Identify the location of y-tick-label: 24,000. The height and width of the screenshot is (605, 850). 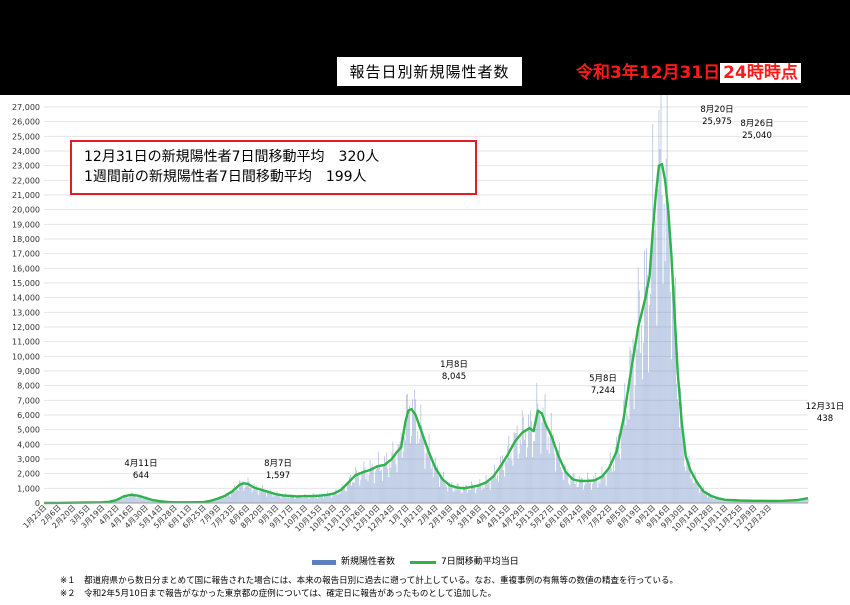
(26, 151).